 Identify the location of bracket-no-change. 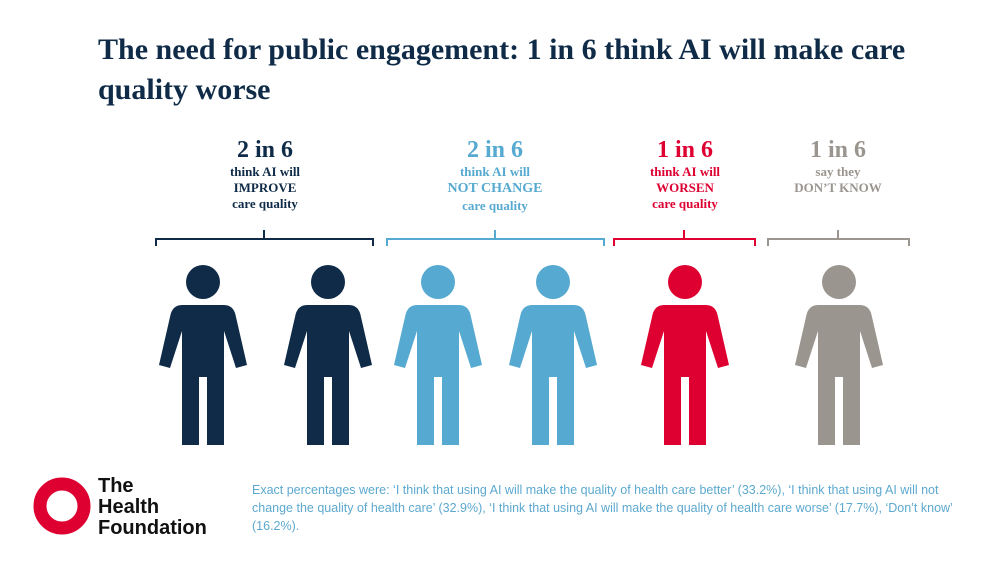
(495, 238).